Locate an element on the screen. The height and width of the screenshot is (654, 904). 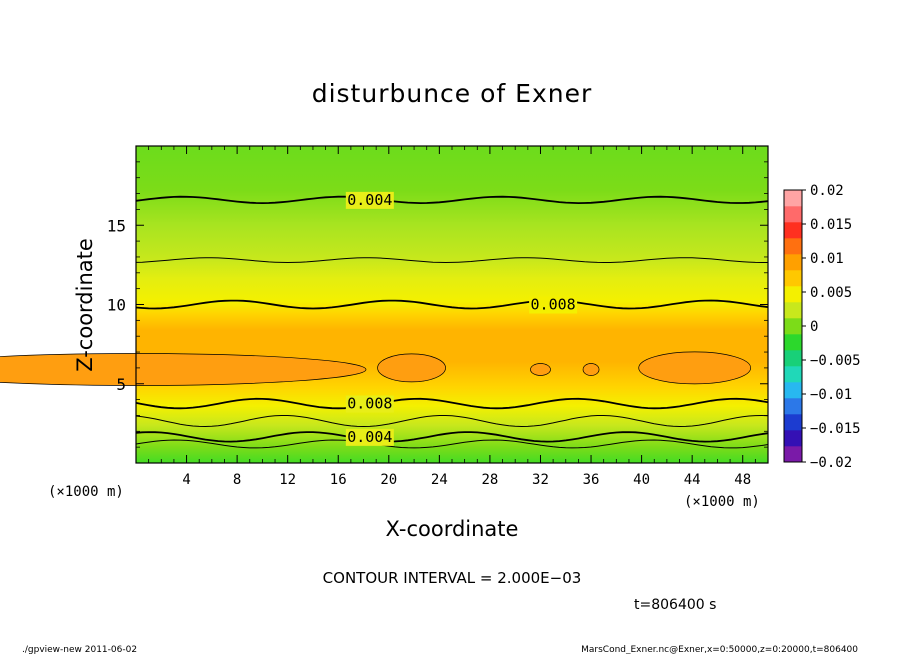
x-tick-label: 44 is located at coordinates (692, 480).